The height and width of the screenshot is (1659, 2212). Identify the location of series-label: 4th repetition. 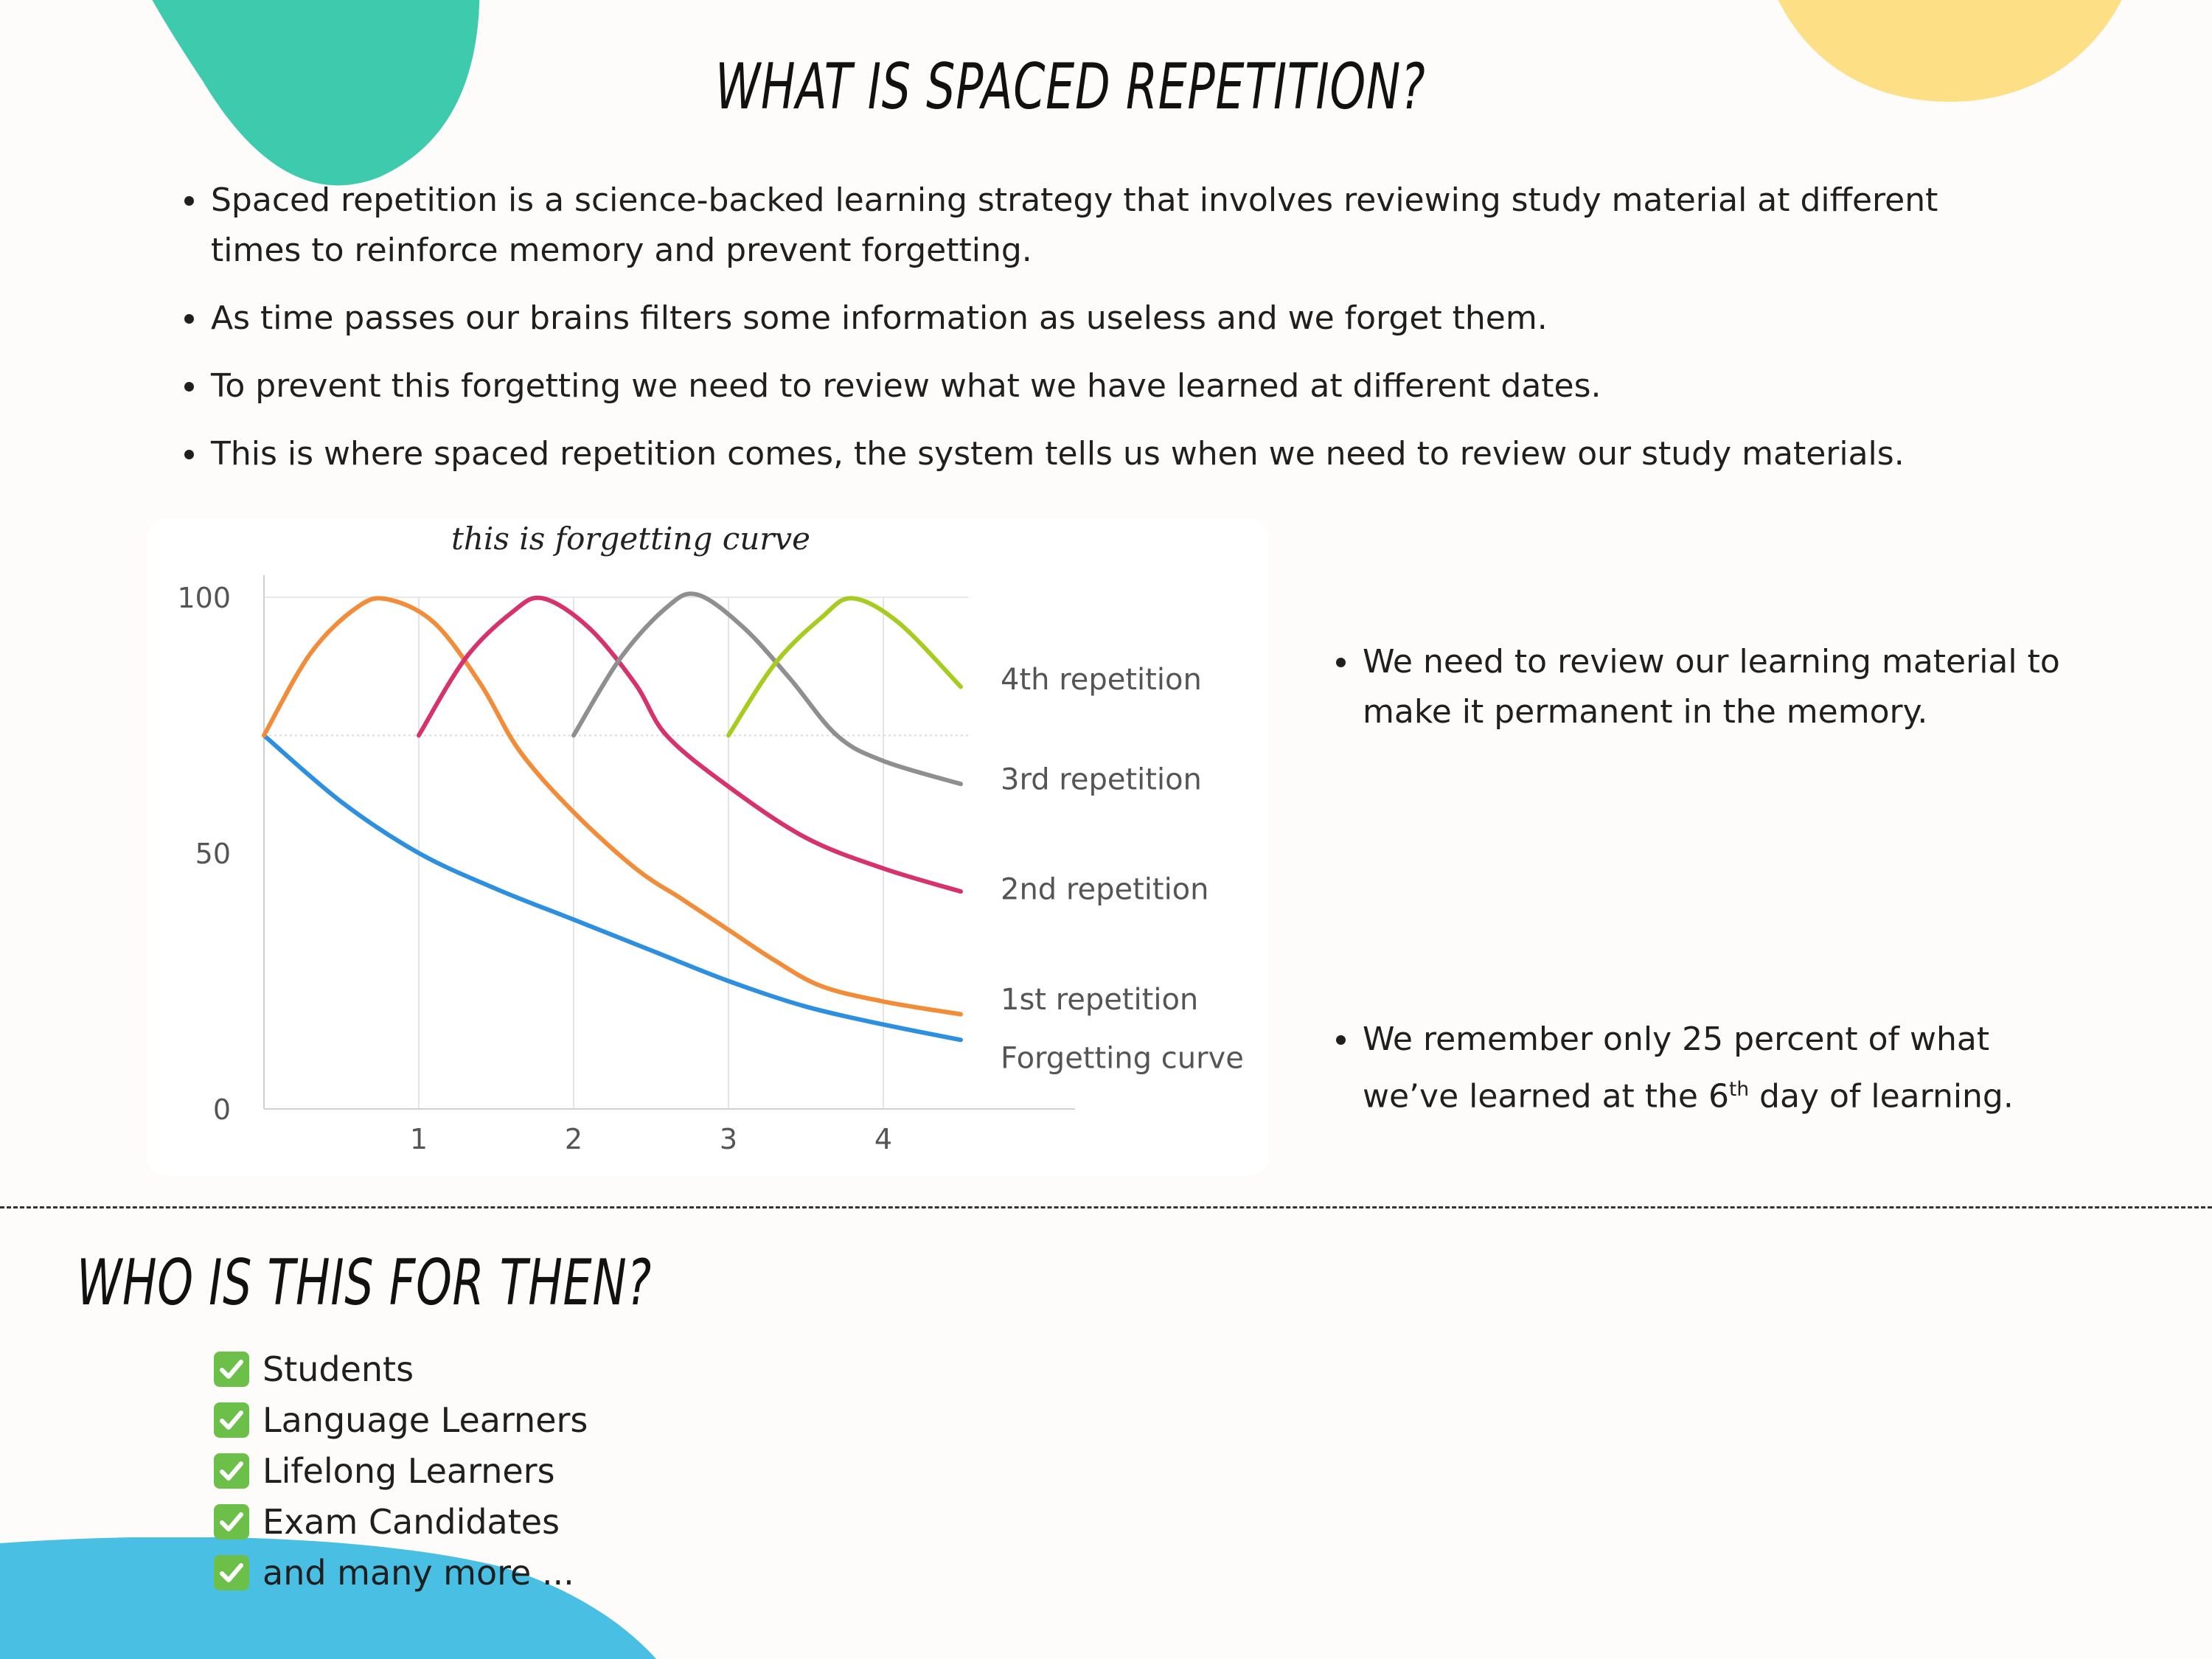
(1101, 680).